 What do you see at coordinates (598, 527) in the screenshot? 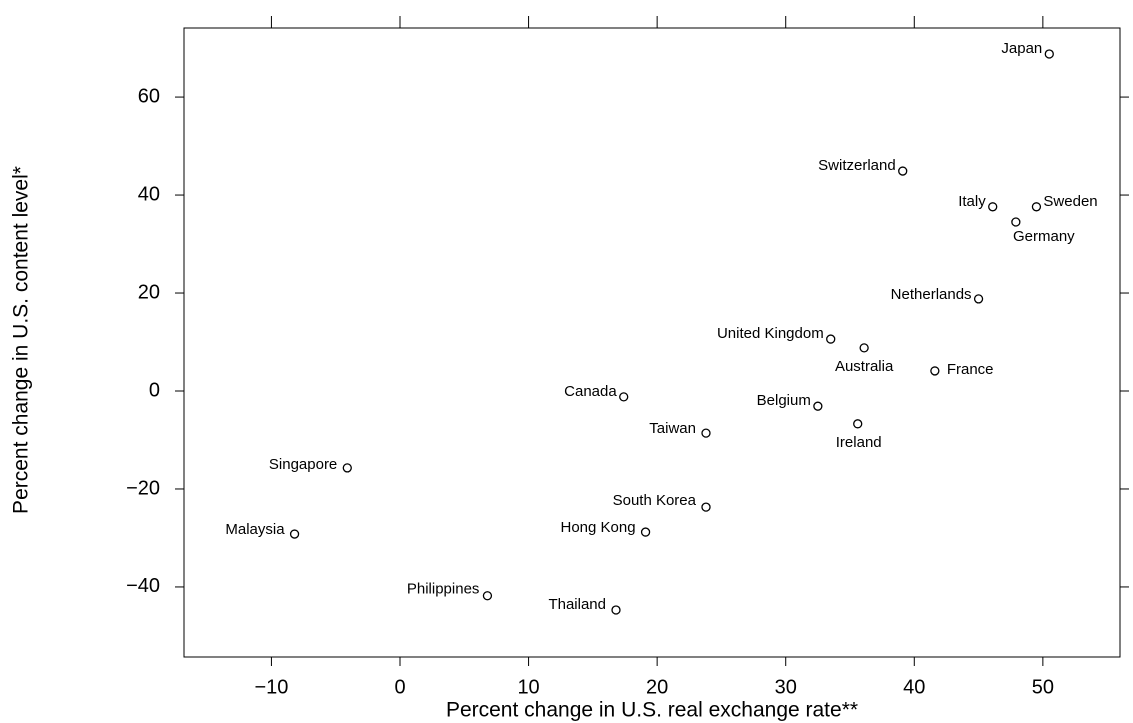
I see `point-label: Hong Kong` at bounding box center [598, 527].